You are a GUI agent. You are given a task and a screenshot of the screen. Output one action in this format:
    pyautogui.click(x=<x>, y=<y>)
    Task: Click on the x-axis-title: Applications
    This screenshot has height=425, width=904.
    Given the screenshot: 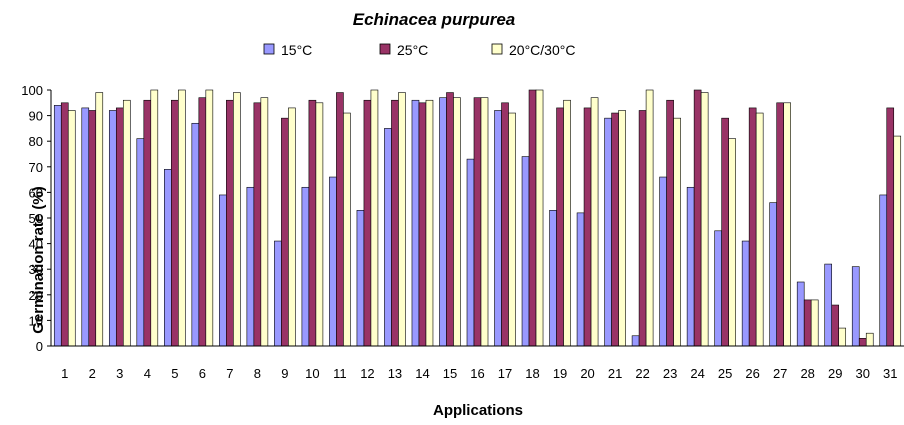 What is the action you would take?
    pyautogui.click(x=478, y=410)
    